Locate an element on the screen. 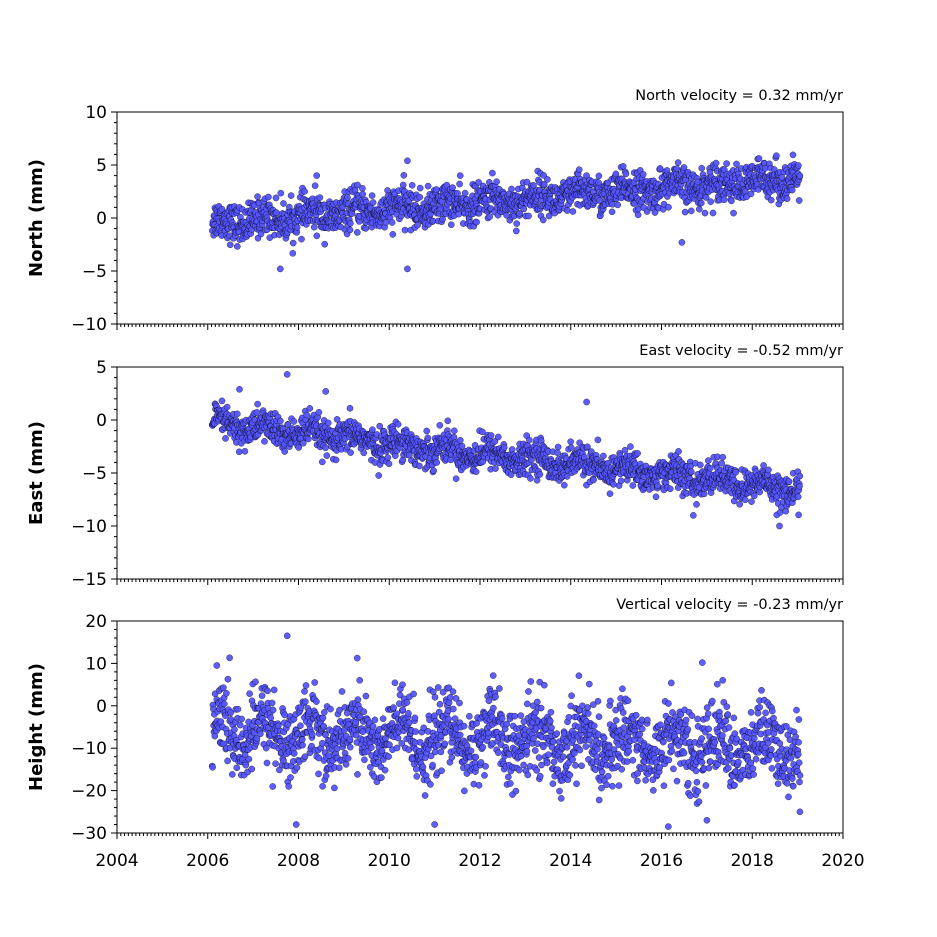 This screenshot has width=937, height=937. north-points is located at coordinates (506, 212).